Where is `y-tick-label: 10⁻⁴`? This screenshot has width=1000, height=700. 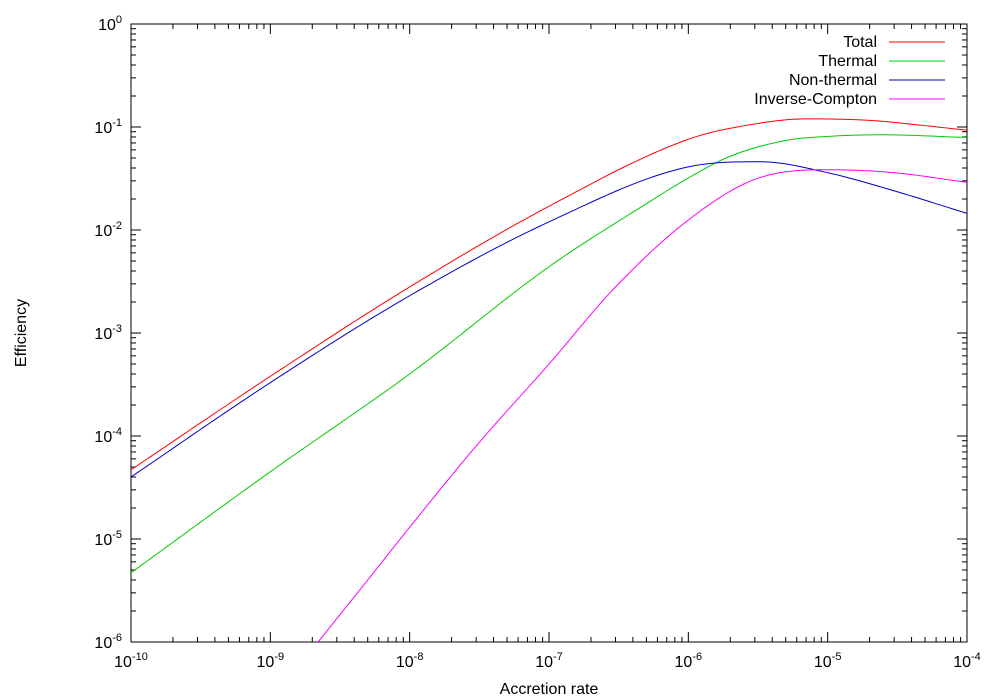
y-tick-label: 10⁻⁴ is located at coordinates (108, 436).